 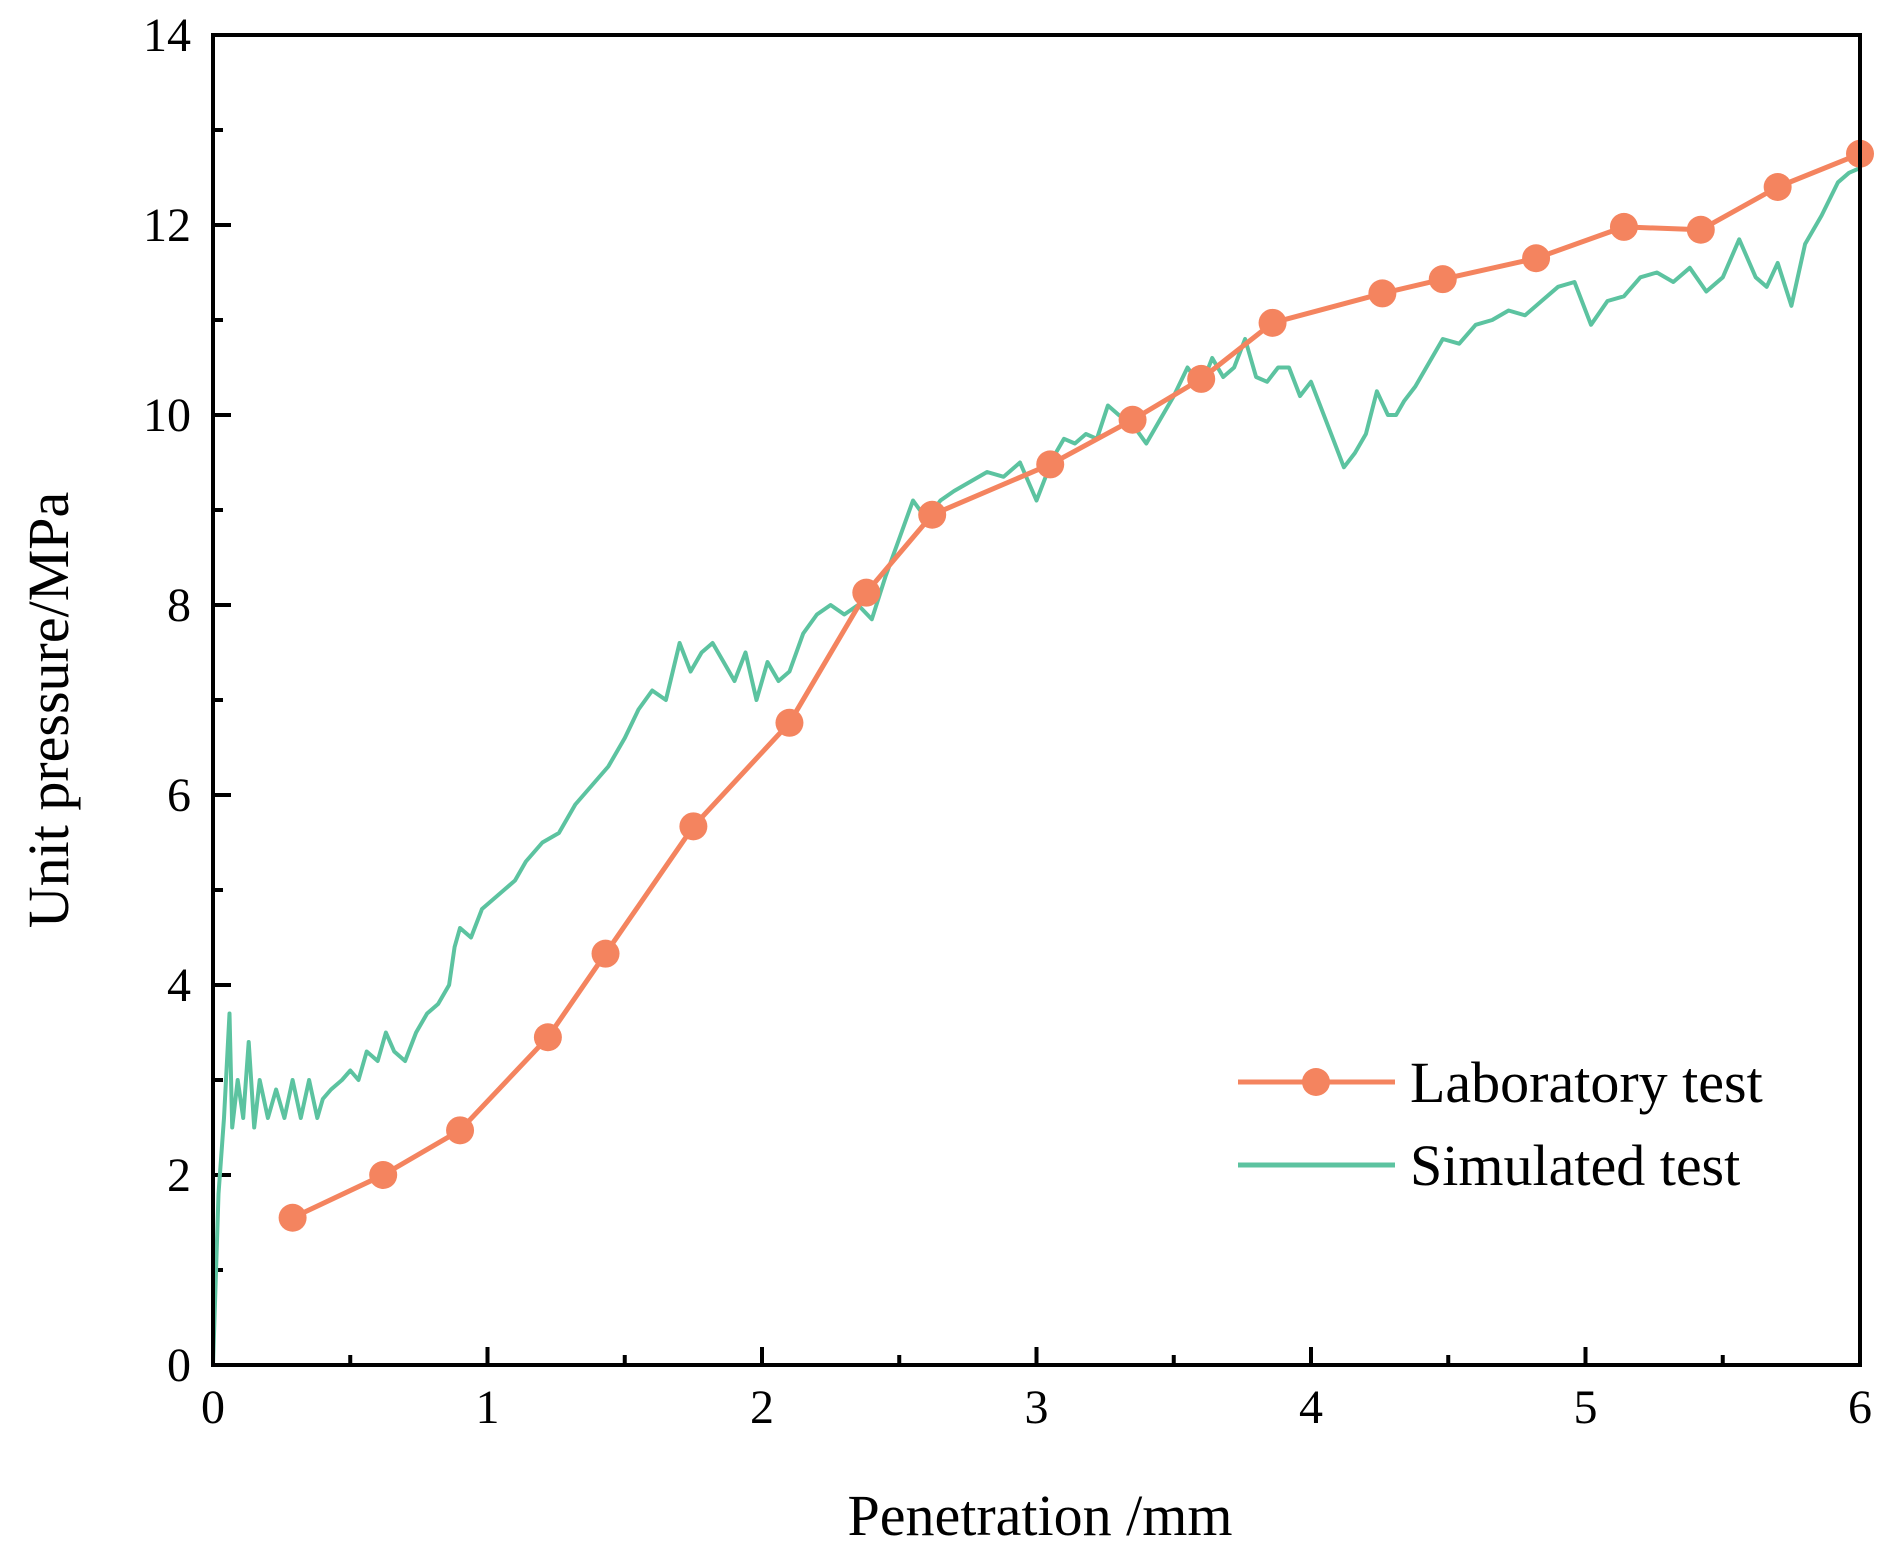 I want to click on y-tick-label: 8, so click(x=179, y=605).